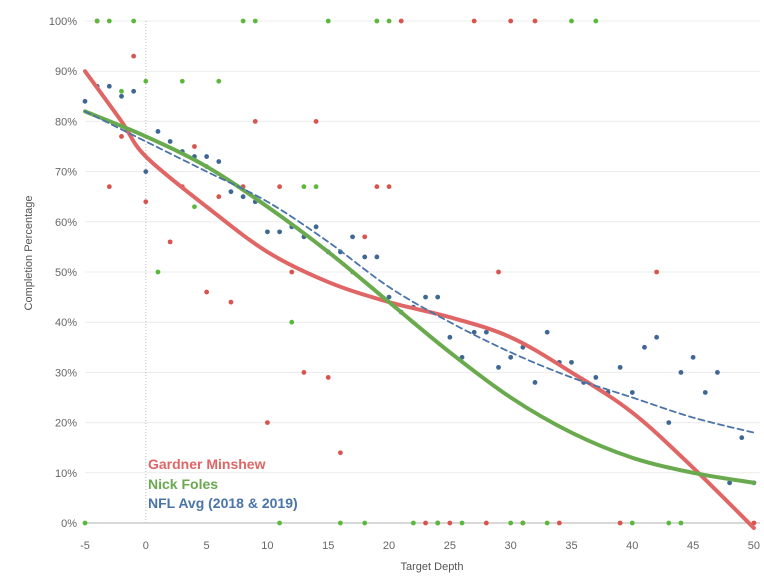  Describe the element at coordinates (632, 546) in the screenshot. I see `x-tick-label: 40` at that location.